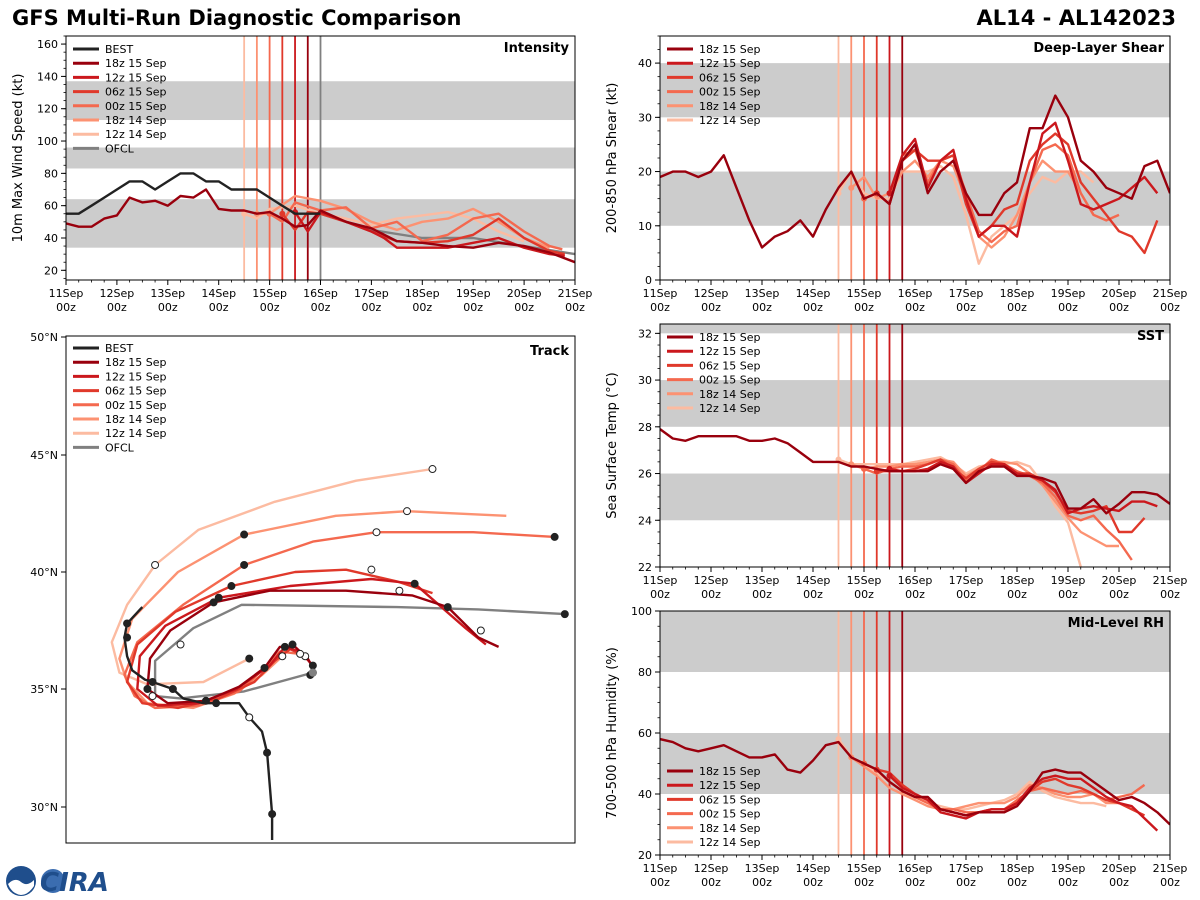 The height and width of the screenshot is (900, 1200). Describe the element at coordinates (1017, 293) in the screenshot. I see `shear-xtick-label: 18Sep` at that location.